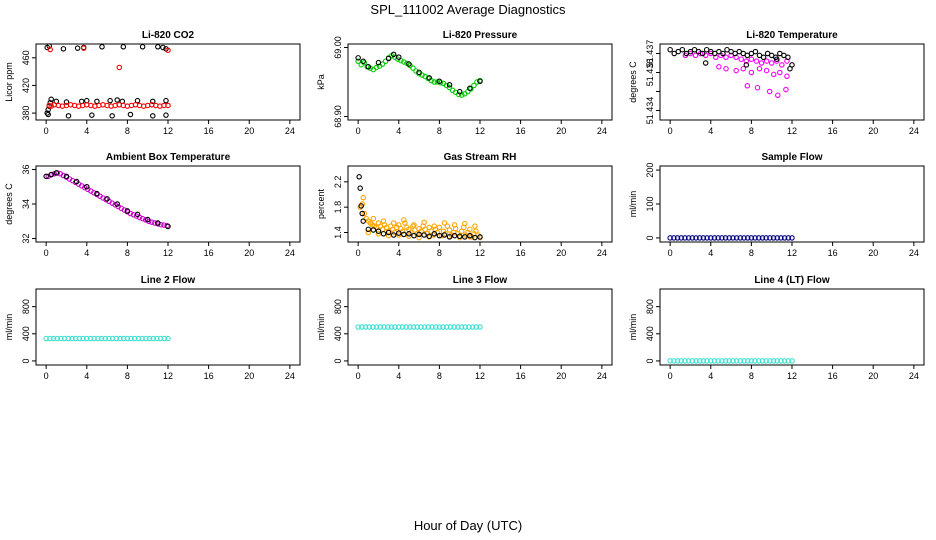 Image resolution: width=936 pixels, height=540 pixels. I want to click on panel-9-title: Line 4 (LT) Flow, so click(792, 280).